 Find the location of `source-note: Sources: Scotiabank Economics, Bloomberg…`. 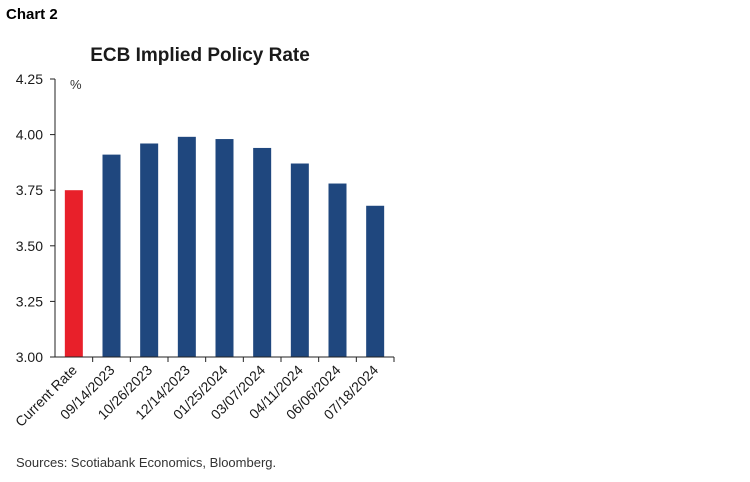

source-note: Sources: Scotiabank Economics, Bloomberg… is located at coordinates (146, 462).